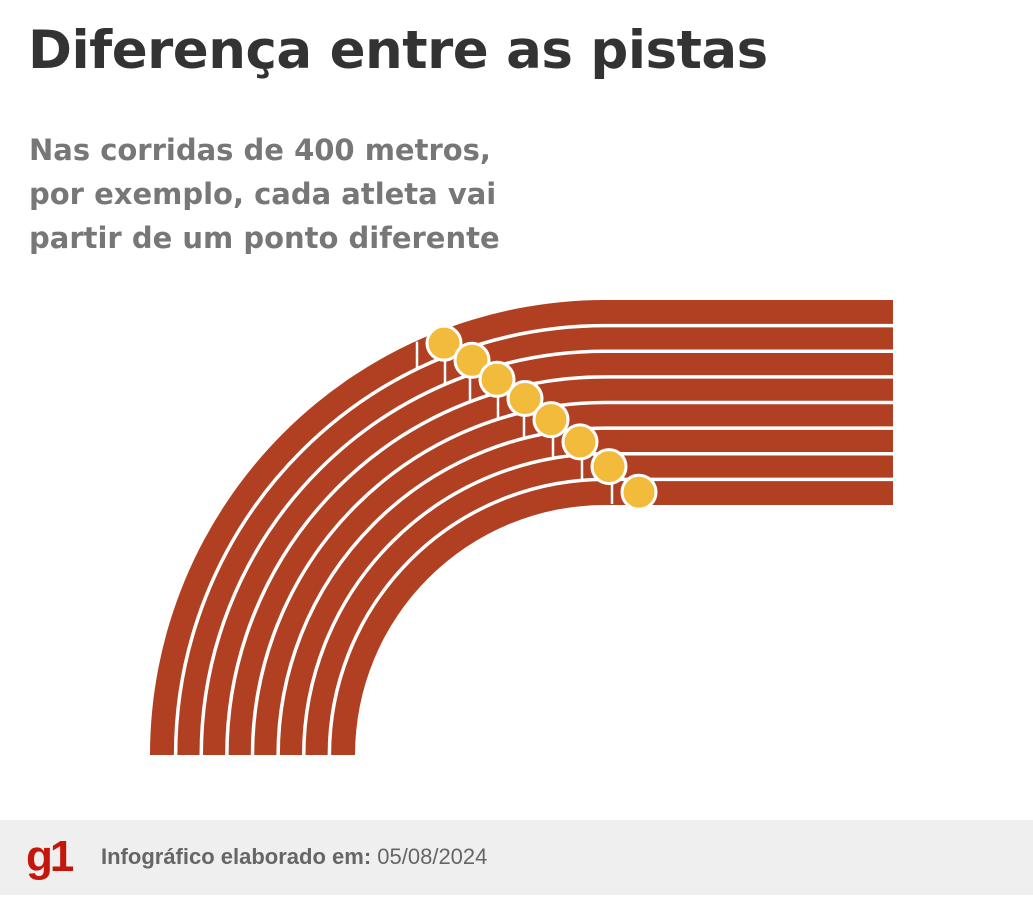 Image resolution: width=1033 pixels, height=907 pixels. Describe the element at coordinates (264, 238) in the screenshot. I see `subtitle-line-3: partir de um ponto diferente` at that location.